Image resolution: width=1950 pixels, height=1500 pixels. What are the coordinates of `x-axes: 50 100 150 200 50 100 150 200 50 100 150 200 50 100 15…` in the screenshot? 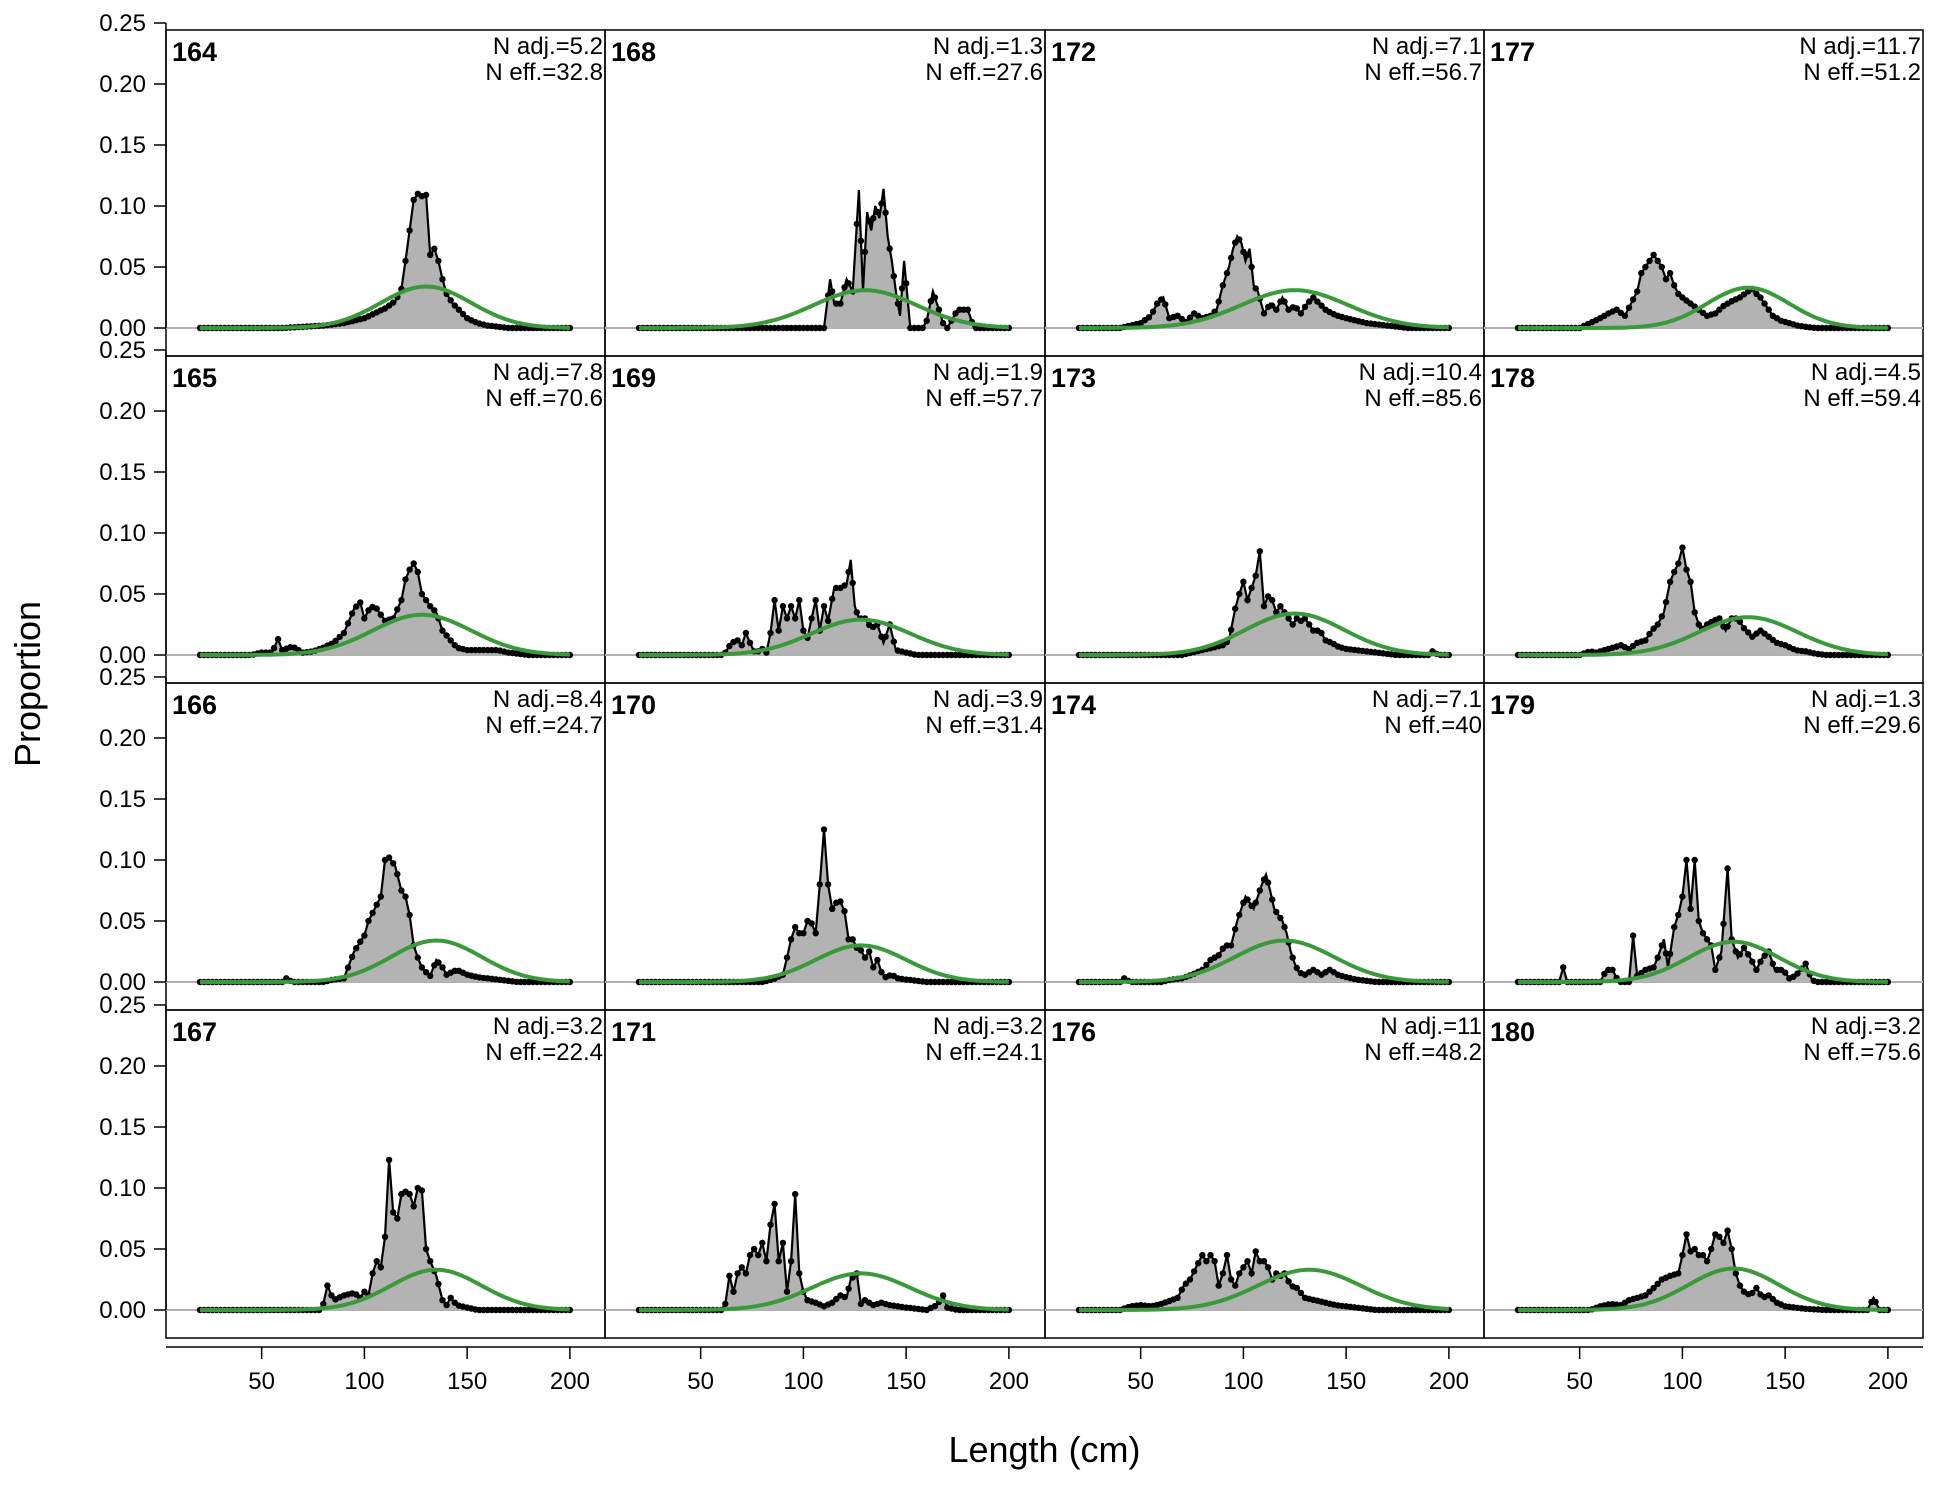 It's located at (1044, 1370).